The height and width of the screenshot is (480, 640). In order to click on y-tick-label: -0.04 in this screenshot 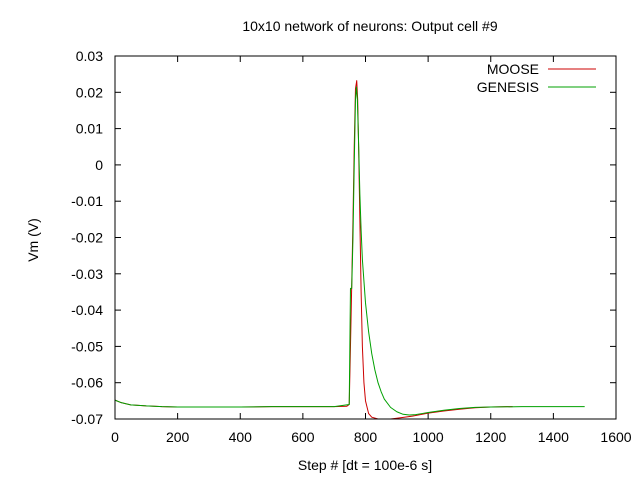, I will do `click(87, 310)`.